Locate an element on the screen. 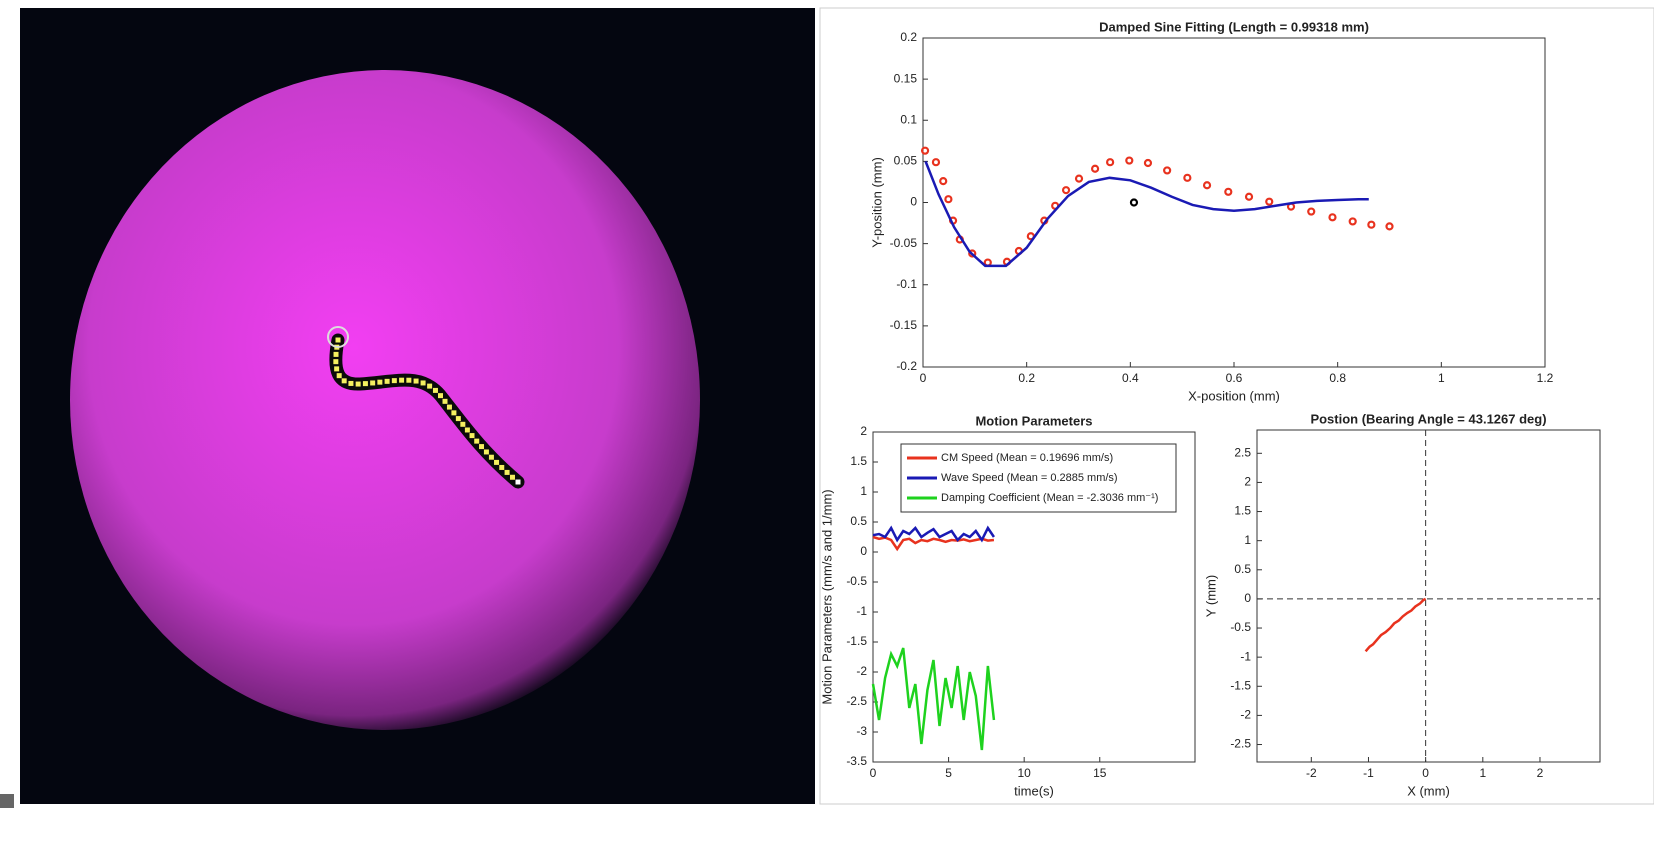 This screenshot has height=862, width=1654. y-tick-label: -0.2 is located at coordinates (906, 366).